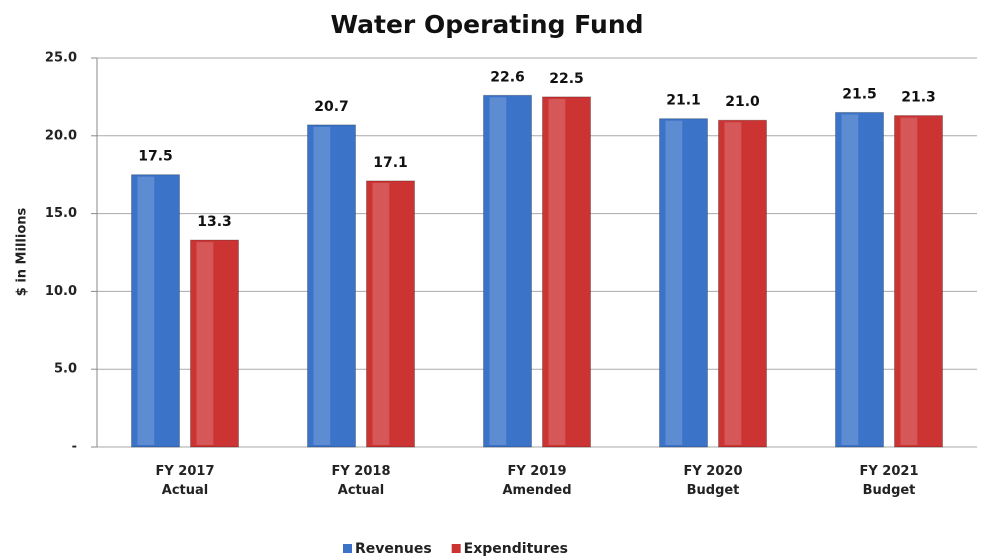 The width and height of the screenshot is (981, 560). Describe the element at coordinates (390, 163) in the screenshot. I see `data-label: 17.1` at that location.